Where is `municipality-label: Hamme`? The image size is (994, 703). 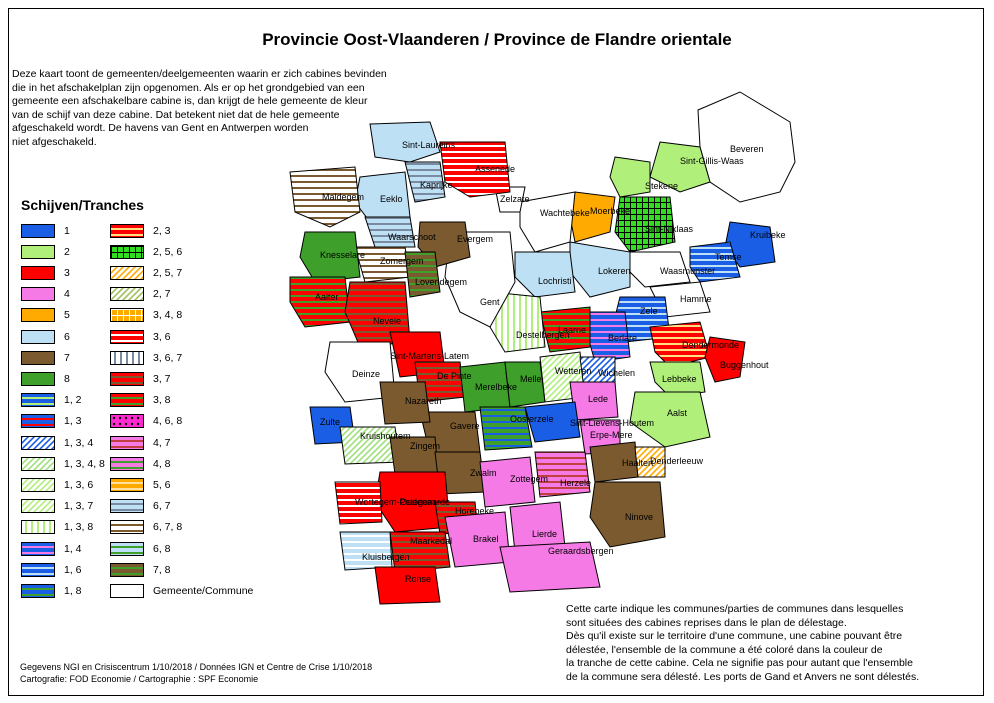
municipality-label: Hamme is located at coordinates (696, 299).